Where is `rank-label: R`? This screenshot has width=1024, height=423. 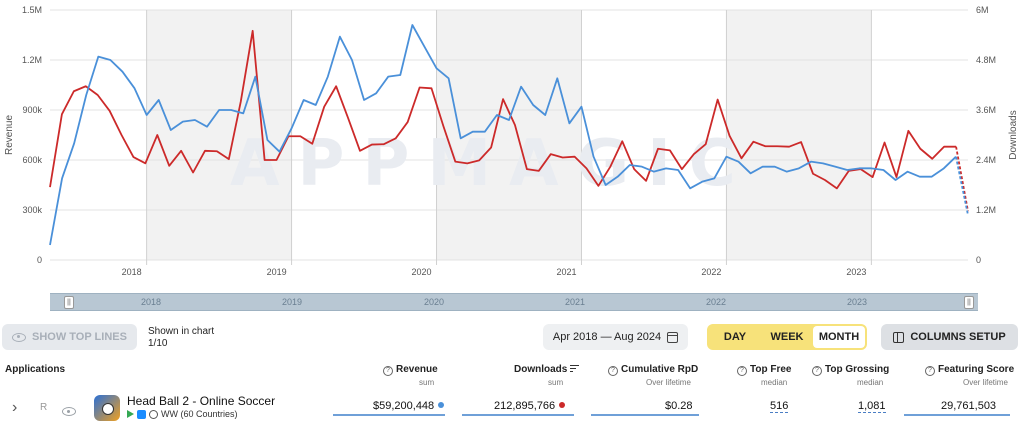 rank-label: R is located at coordinates (44, 407).